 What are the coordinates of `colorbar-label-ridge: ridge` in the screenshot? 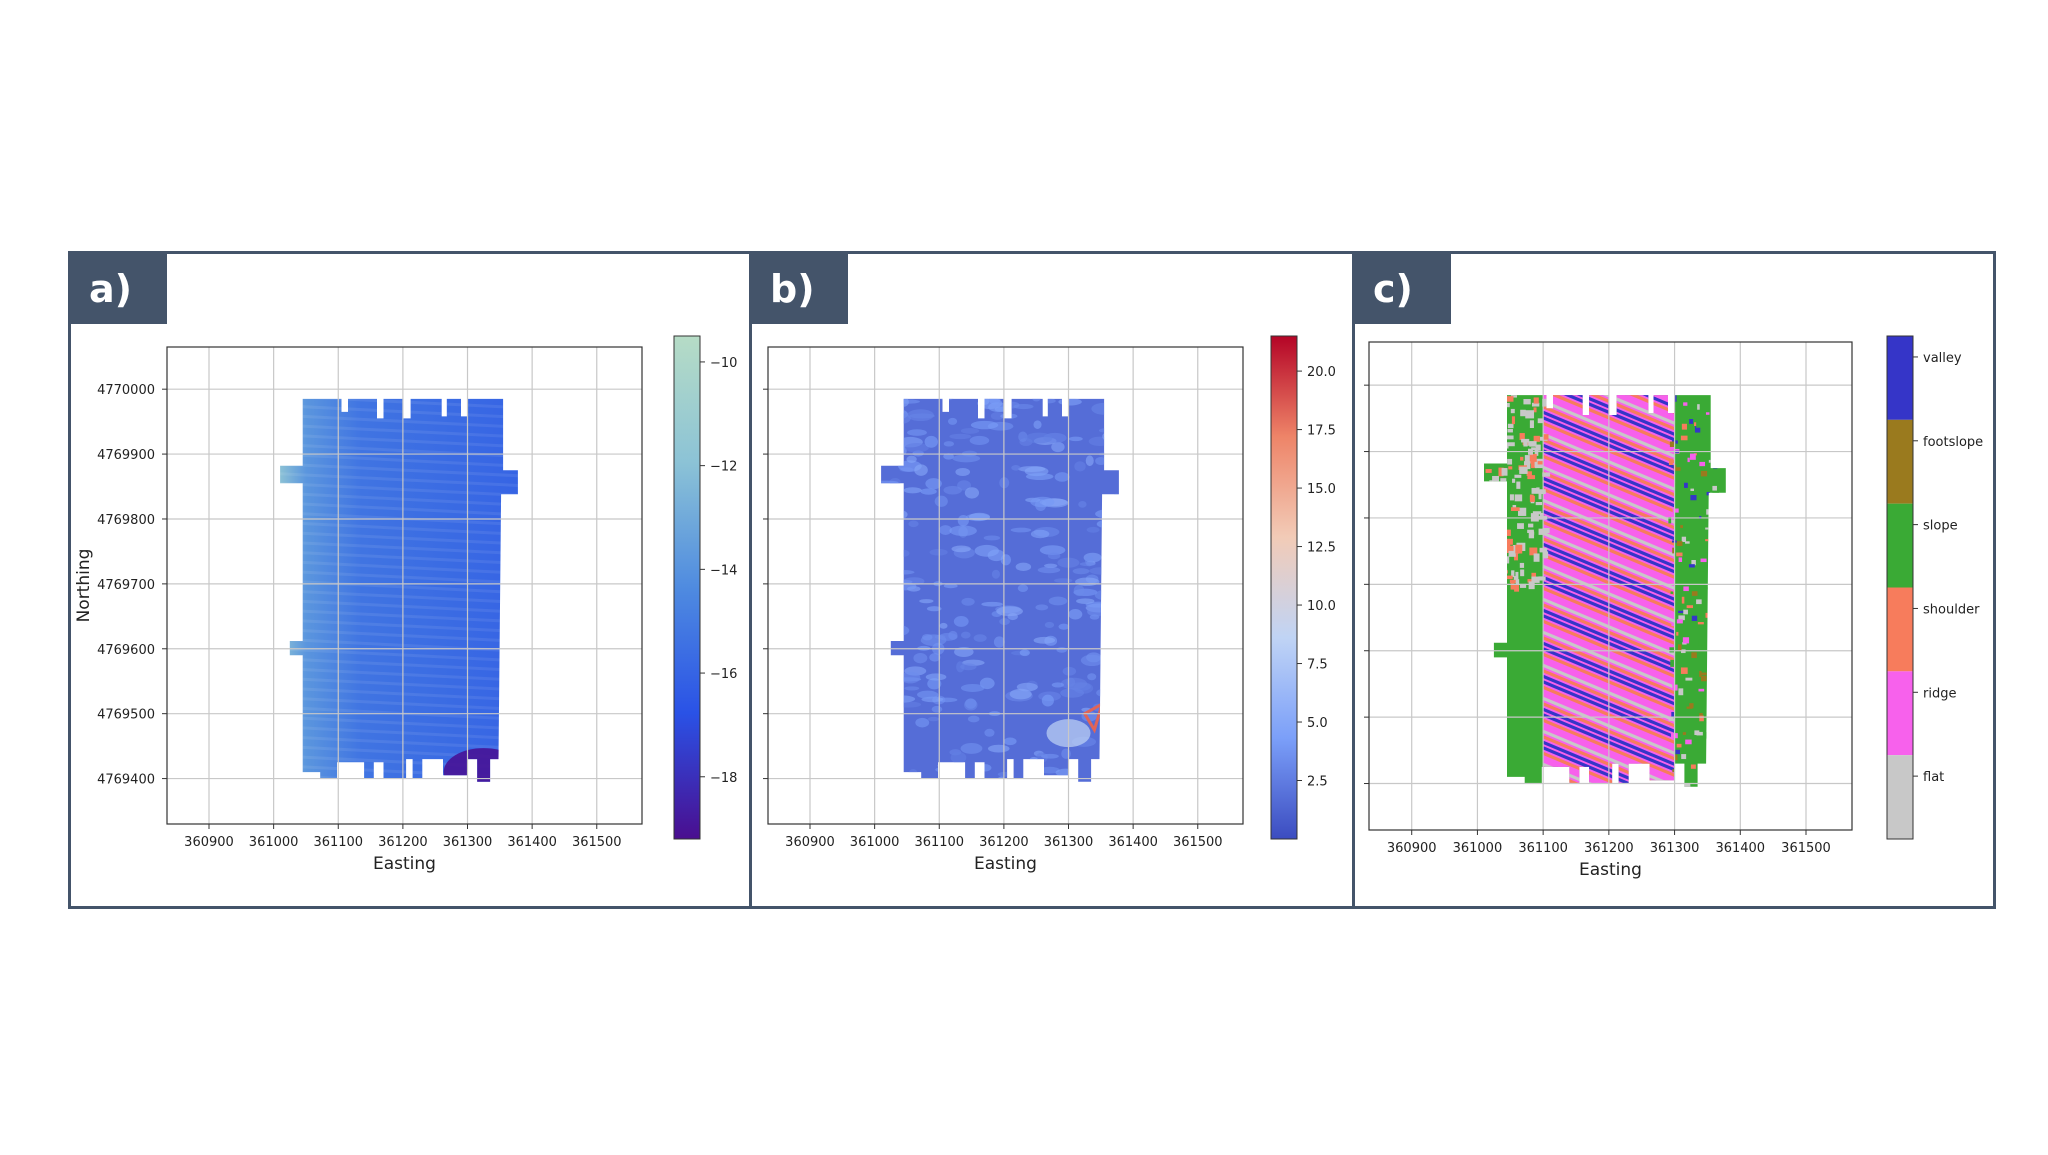 It's located at (1939, 693).